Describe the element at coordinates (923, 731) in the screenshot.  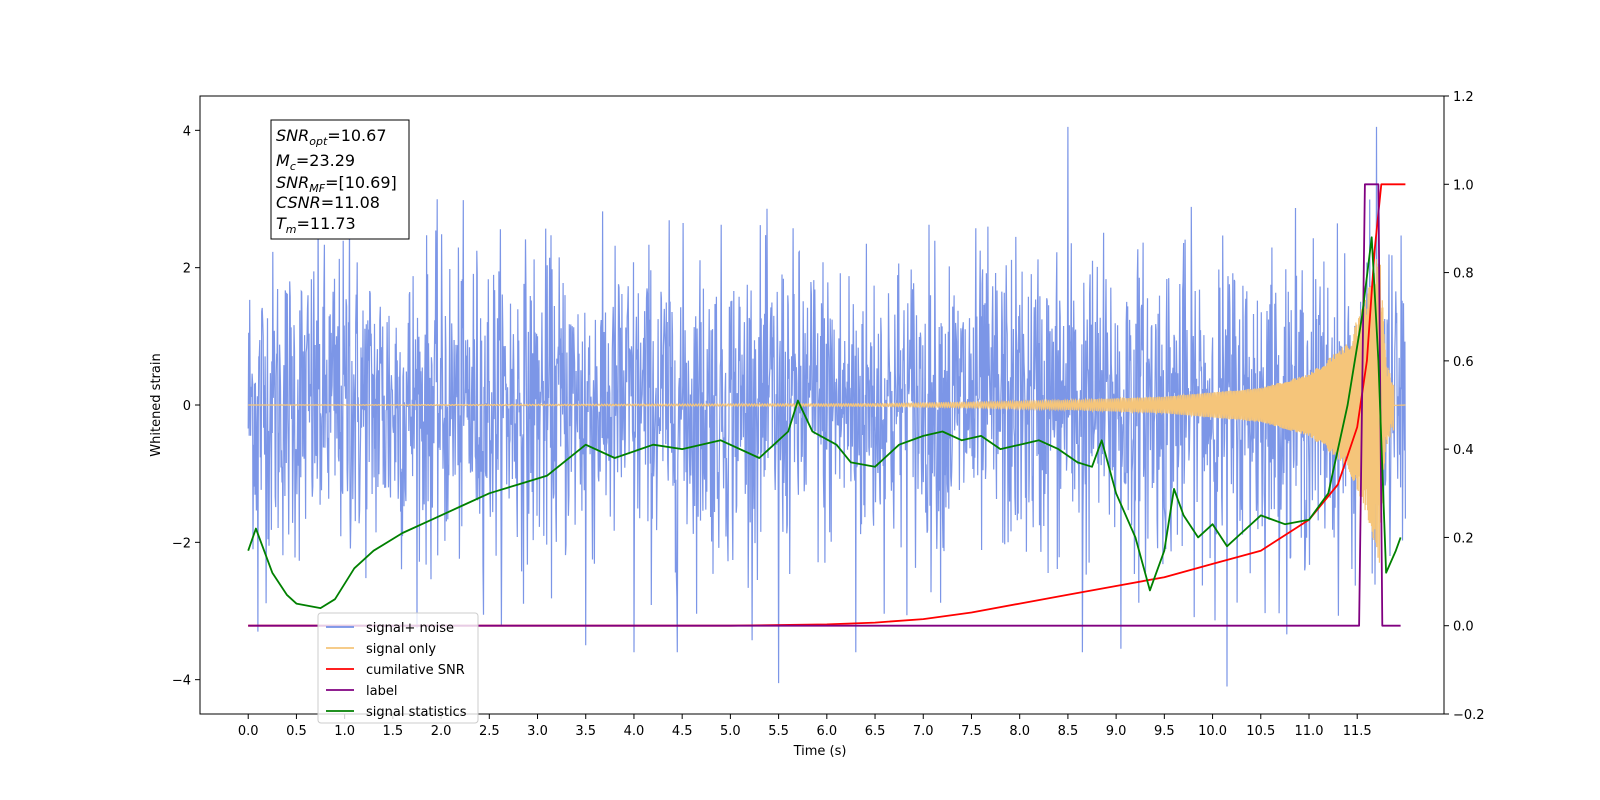
I see `x-tick-label: 7.0` at that location.